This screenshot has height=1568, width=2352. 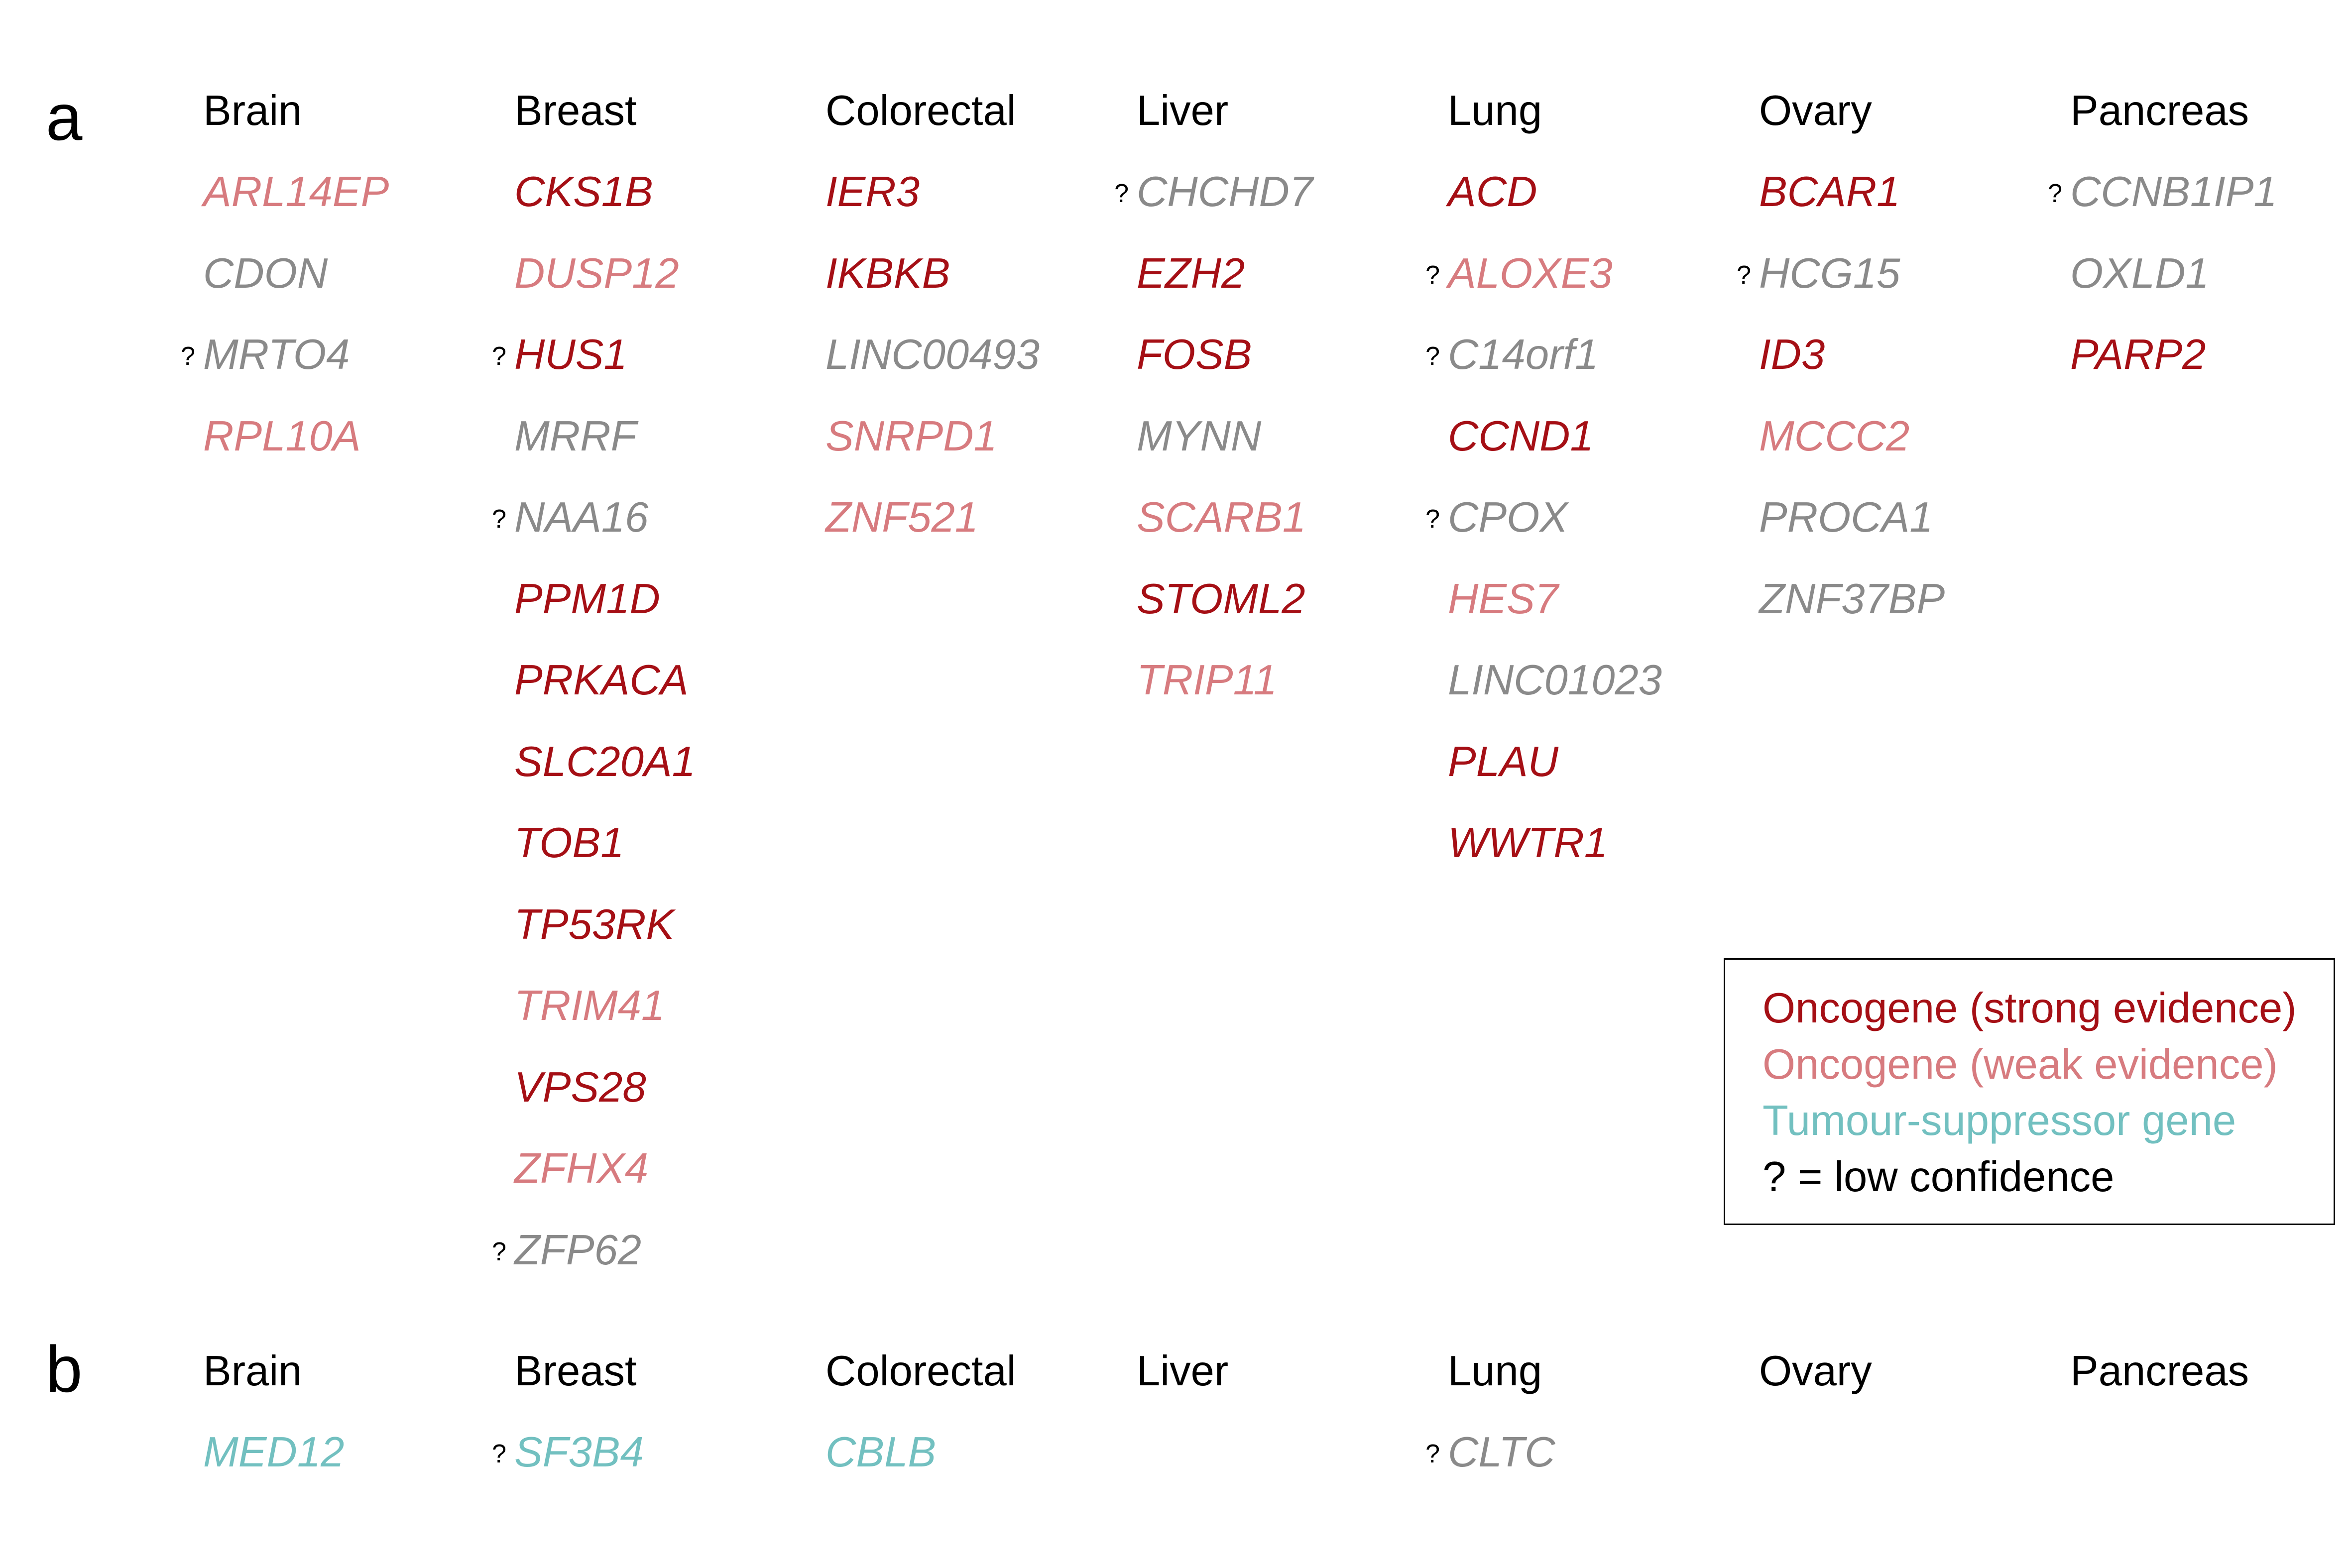 I want to click on gene-entry: SCARB1, so click(x=1221, y=517).